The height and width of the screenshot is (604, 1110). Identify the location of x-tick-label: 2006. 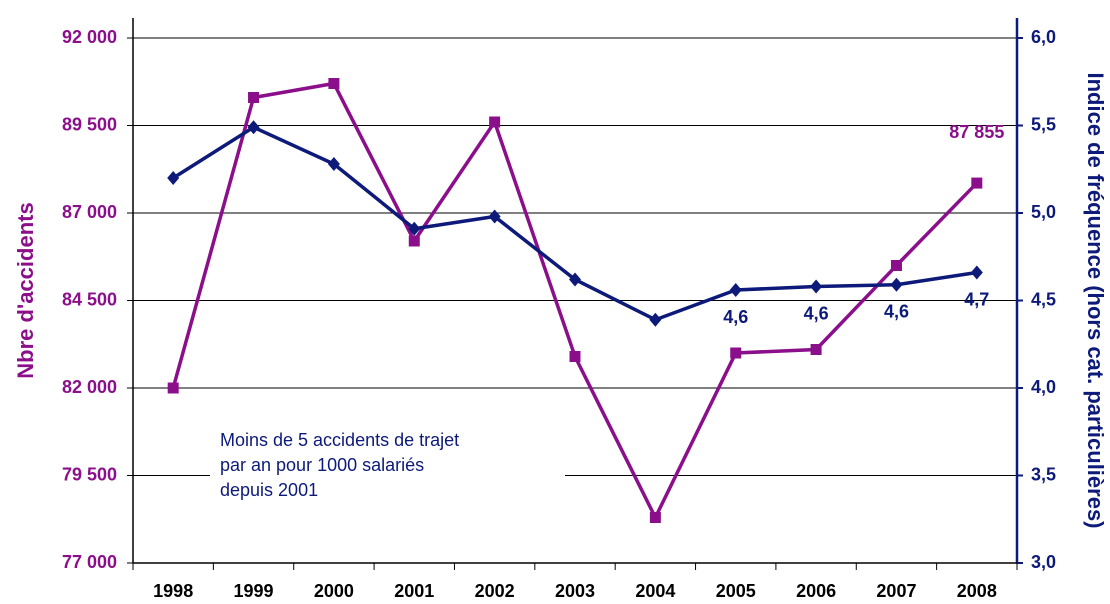
(816, 591).